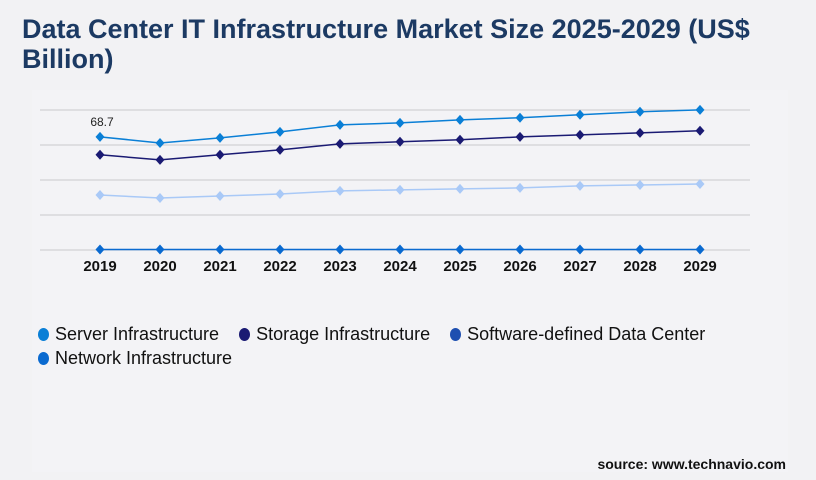  I want to click on x-tick-label: 2019, so click(99, 266).